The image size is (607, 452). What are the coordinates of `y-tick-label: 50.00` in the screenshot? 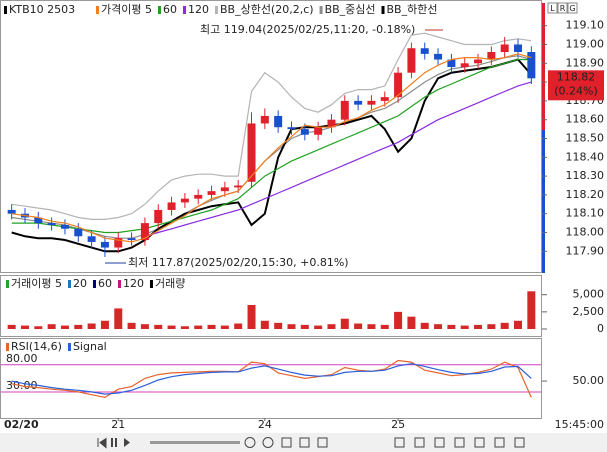 It's located at (589, 380).